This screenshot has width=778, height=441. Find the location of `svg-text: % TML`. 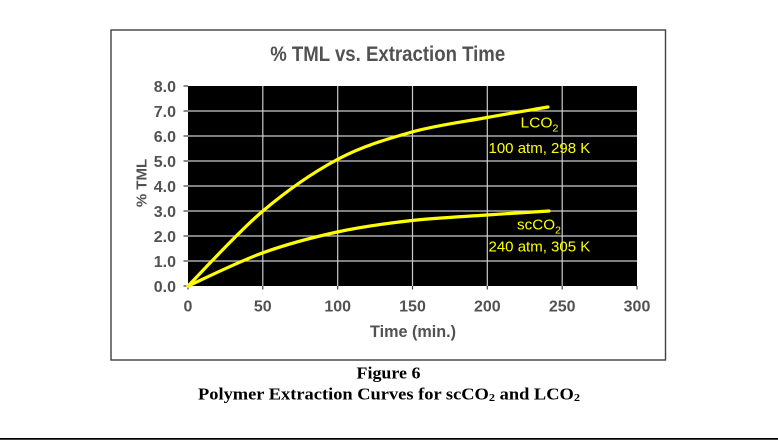

svg-text: % TML is located at coordinates (142, 183).